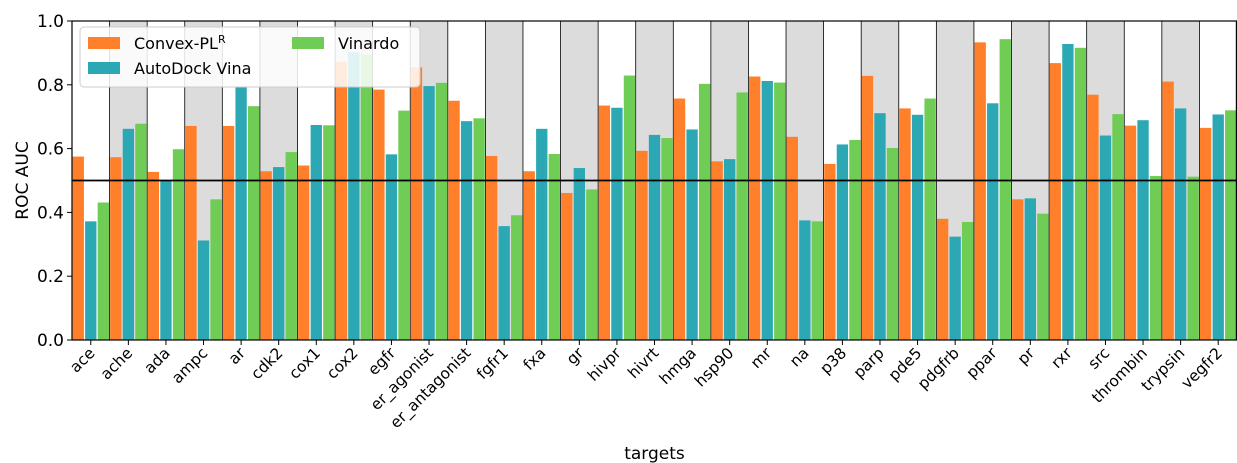  I want to click on bar-convex-pl-pdgfrb, so click(942, 279).